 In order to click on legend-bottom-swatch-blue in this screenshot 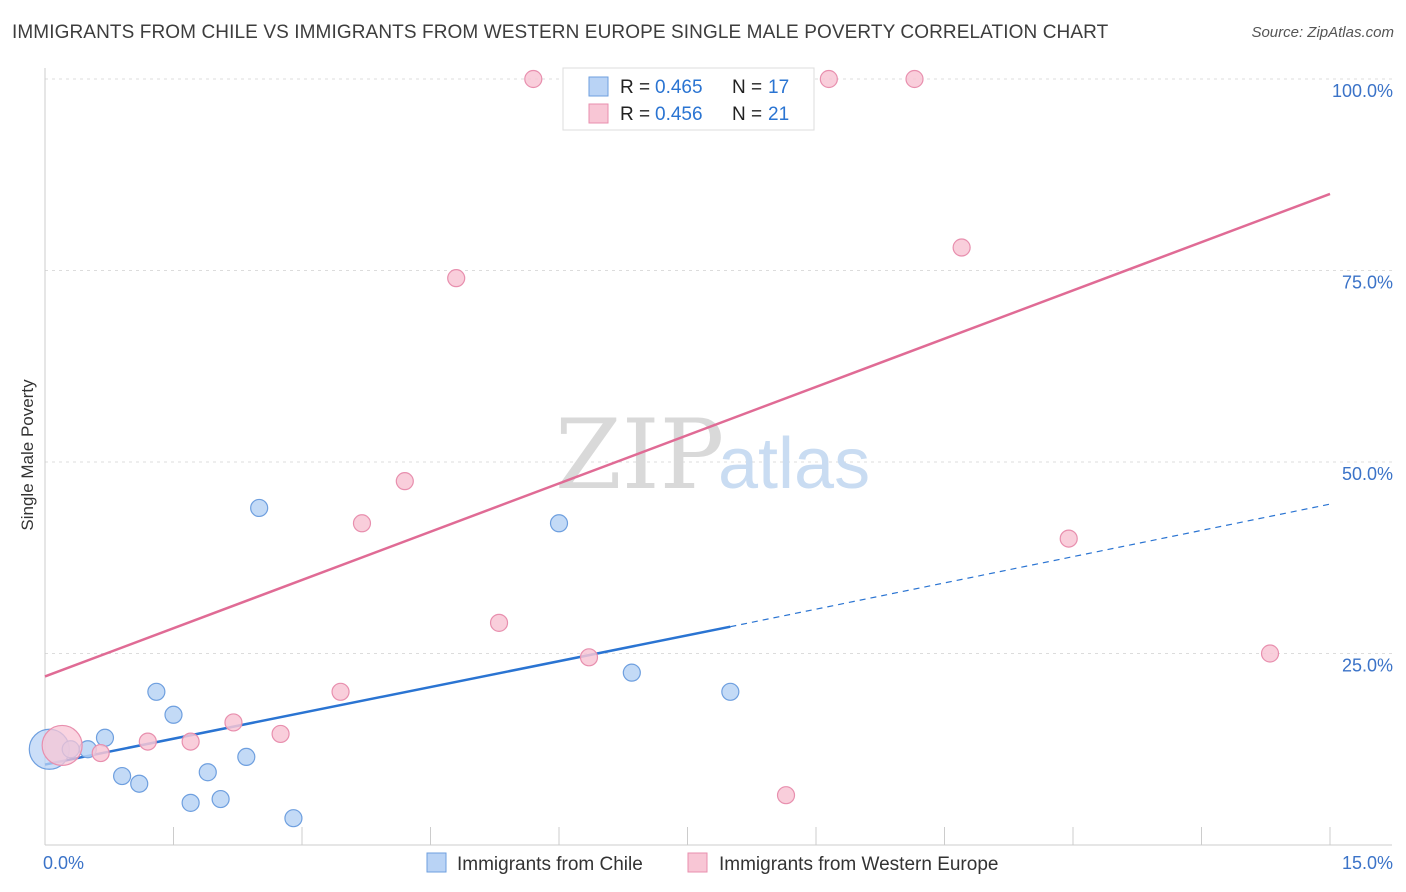, I will do `click(436, 862)`.